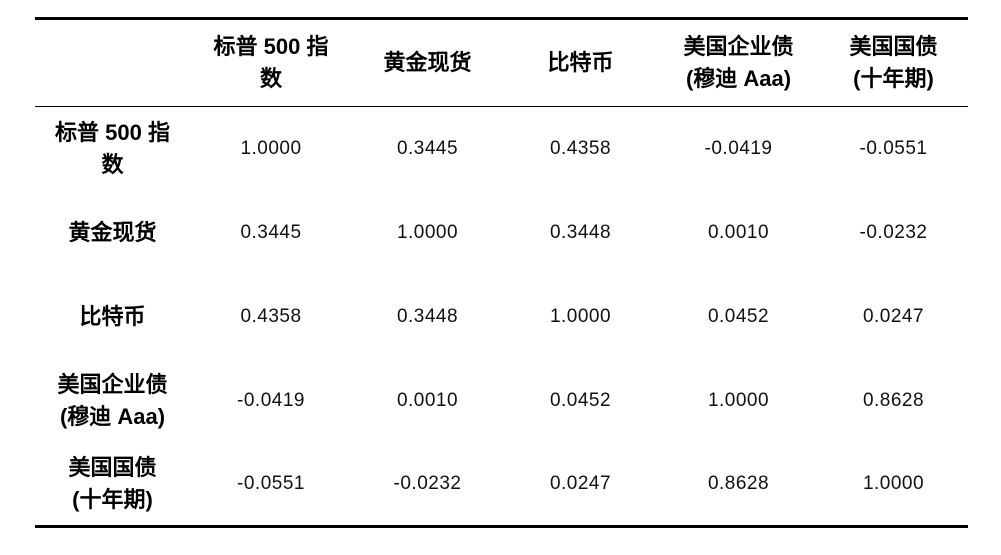 The width and height of the screenshot is (1001, 555). Describe the element at coordinates (271, 62) in the screenshot. I see `column-header: 标普 500 指数` at that location.